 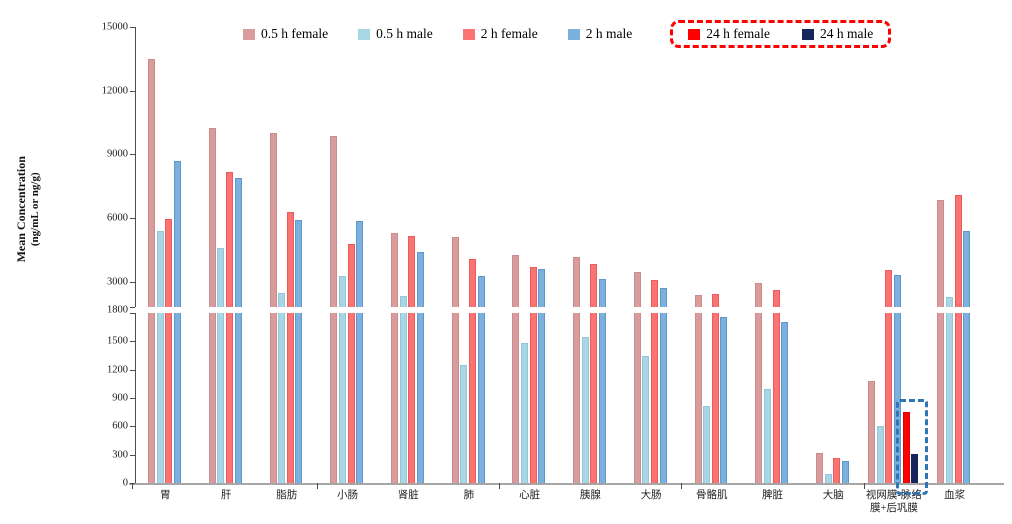 I want to click on bar-0-5-h-male-cat1-lower, so click(x=221, y=398).